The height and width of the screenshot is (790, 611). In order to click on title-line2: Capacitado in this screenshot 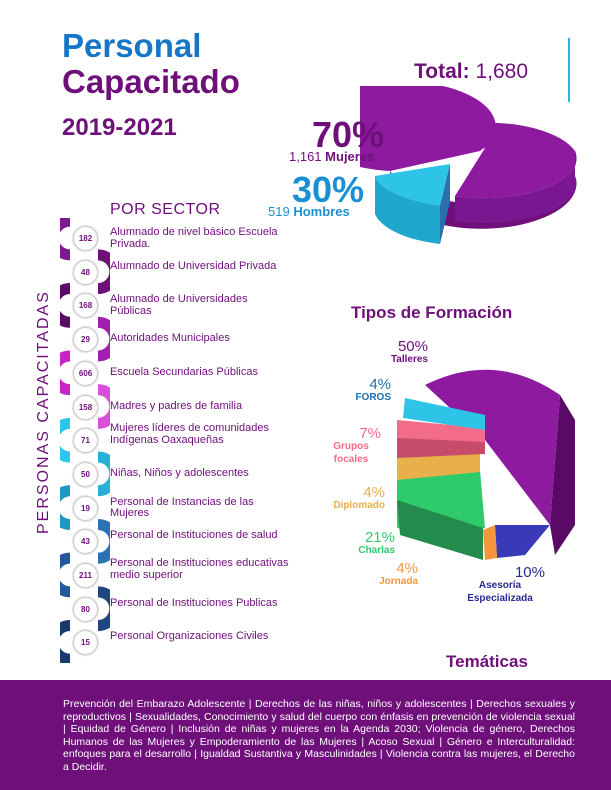, I will do `click(151, 81)`.